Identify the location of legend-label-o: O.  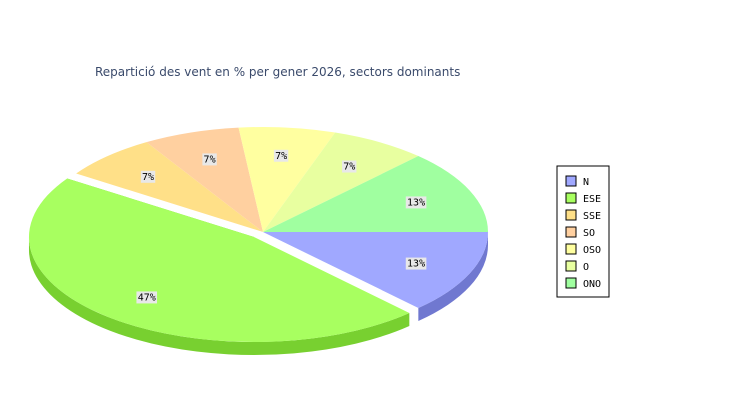
(586, 267).